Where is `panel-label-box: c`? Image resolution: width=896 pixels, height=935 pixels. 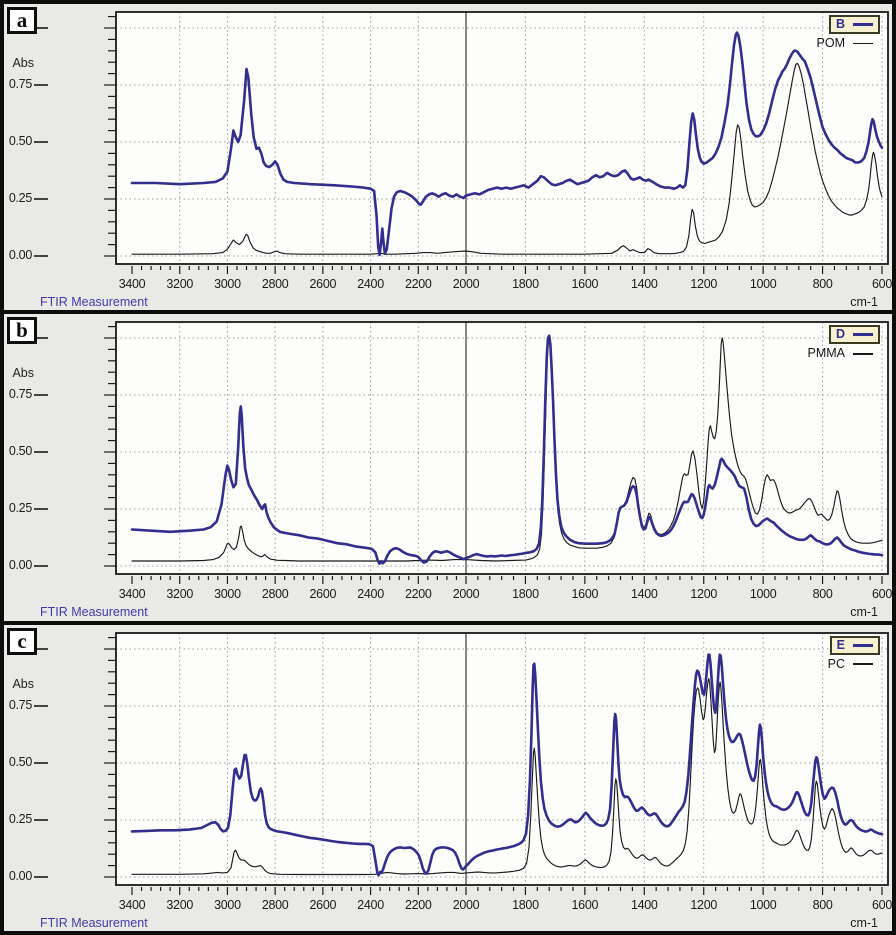
panel-label-box: c is located at coordinates (22, 641).